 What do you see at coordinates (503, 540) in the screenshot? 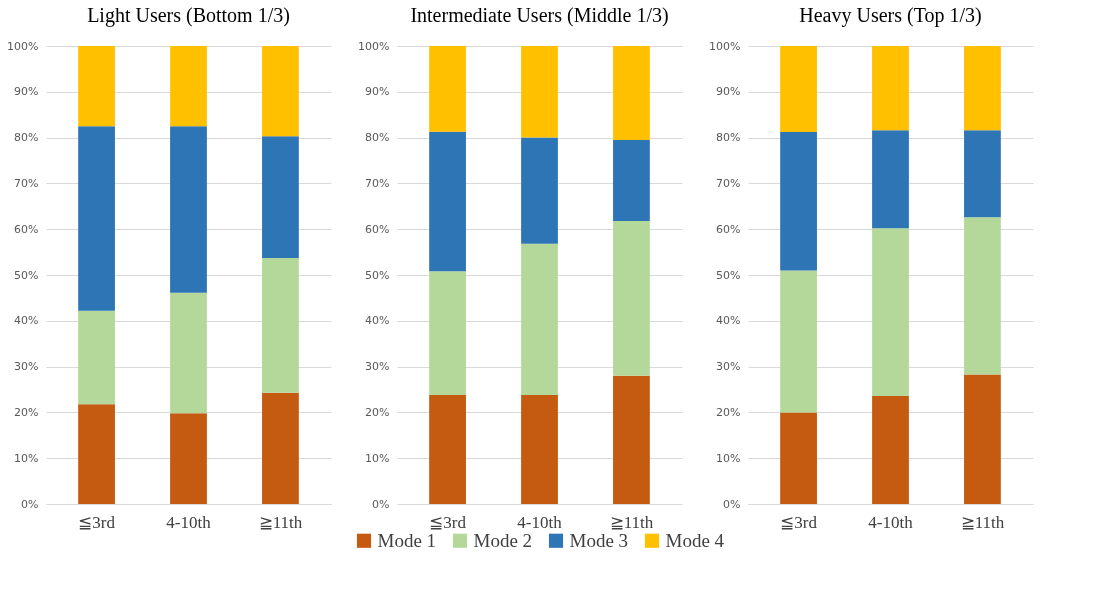
I see `legend-label: Mode 2` at bounding box center [503, 540].